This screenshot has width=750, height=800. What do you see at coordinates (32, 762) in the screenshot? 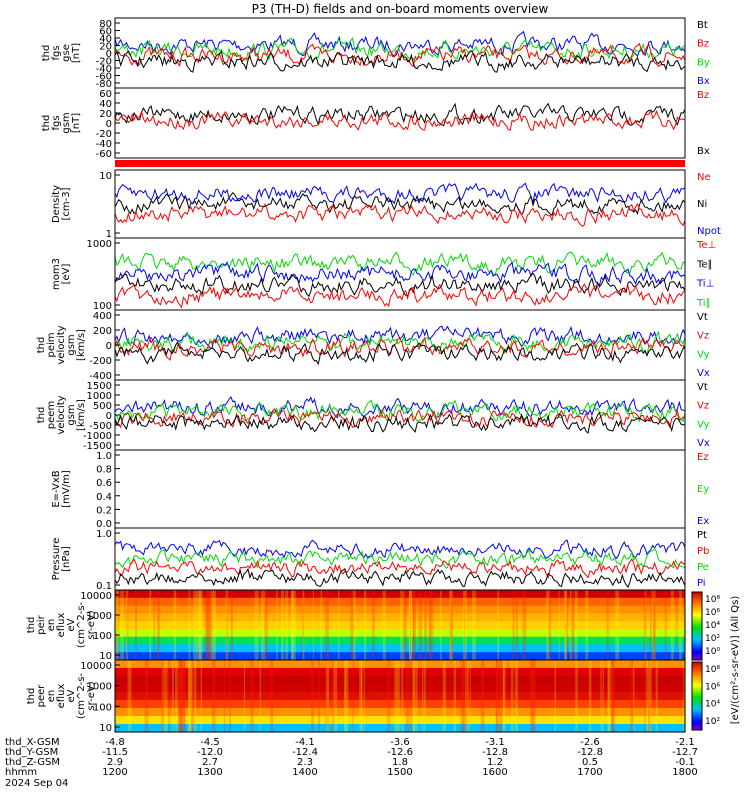
I see `x-row-label: thd_Z-GSM` at bounding box center [32, 762].